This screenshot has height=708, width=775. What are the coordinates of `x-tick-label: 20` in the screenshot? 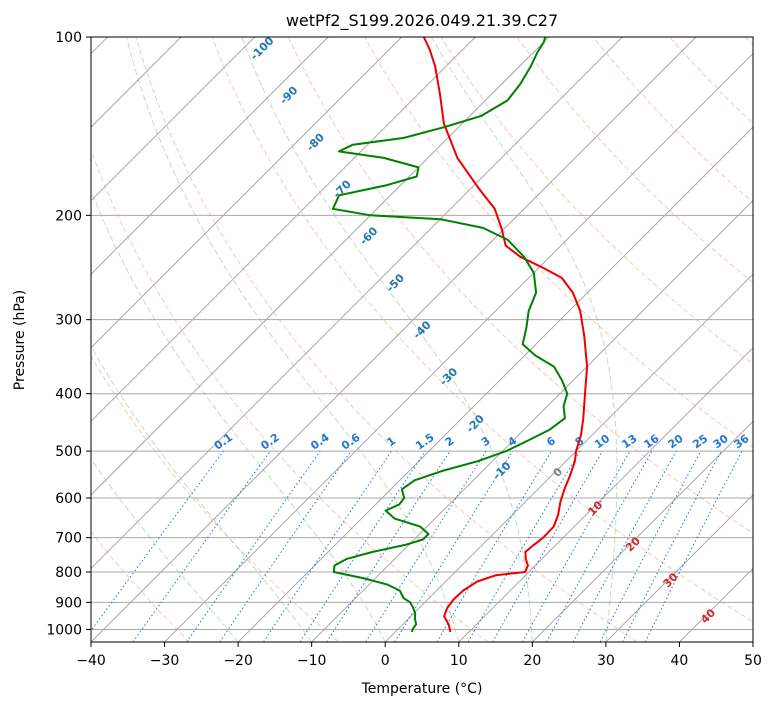 It's located at (532, 661).